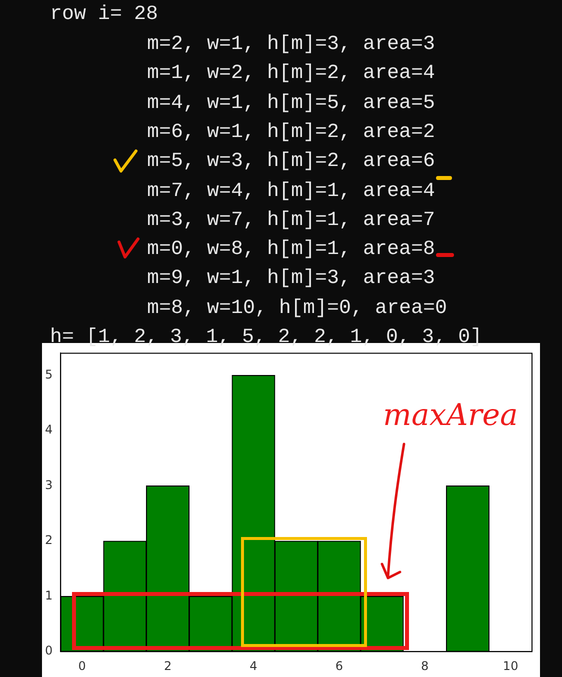 This screenshot has height=677, width=562. Describe the element at coordinates (291, 104) in the screenshot. I see `text: m=4, w=1, h[m]=5, area=5` at that location.